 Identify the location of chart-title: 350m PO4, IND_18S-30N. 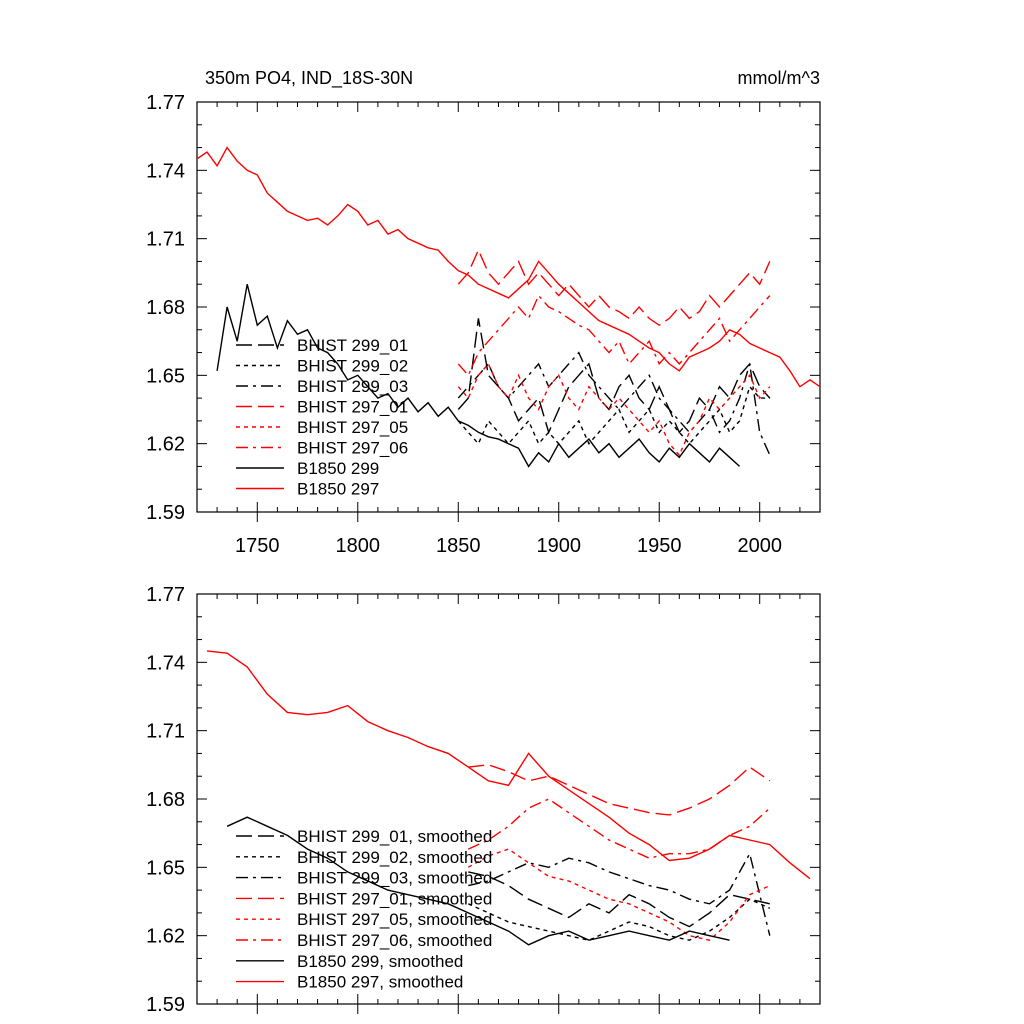
(309, 78).